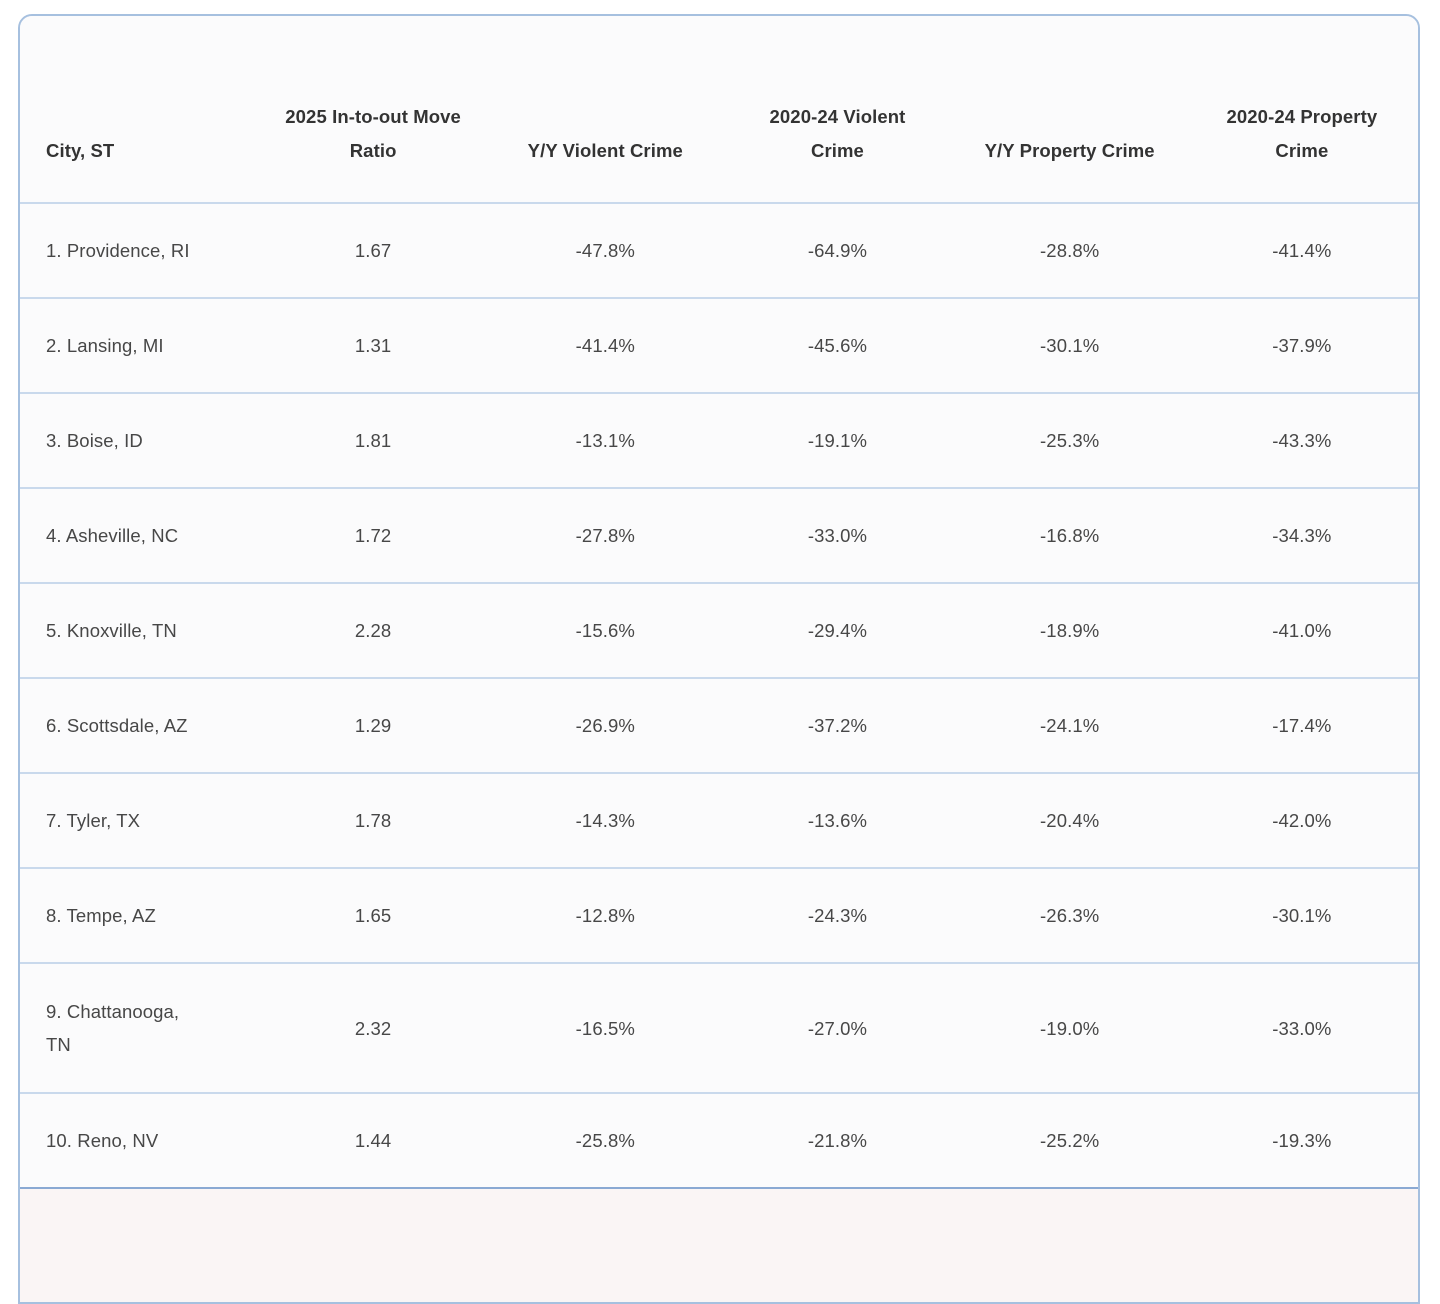 The image size is (1440, 1304). What do you see at coordinates (605, 821) in the screenshot?
I see `value-cell: -14.3%` at bounding box center [605, 821].